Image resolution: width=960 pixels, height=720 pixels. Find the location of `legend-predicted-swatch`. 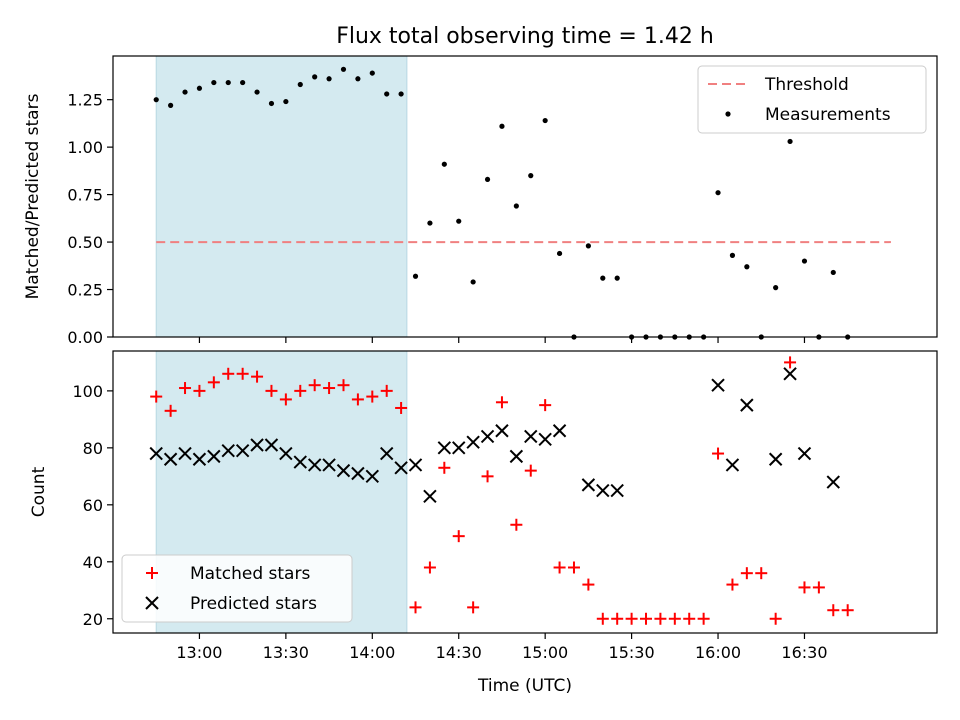

legend-predicted-swatch is located at coordinates (152, 603).